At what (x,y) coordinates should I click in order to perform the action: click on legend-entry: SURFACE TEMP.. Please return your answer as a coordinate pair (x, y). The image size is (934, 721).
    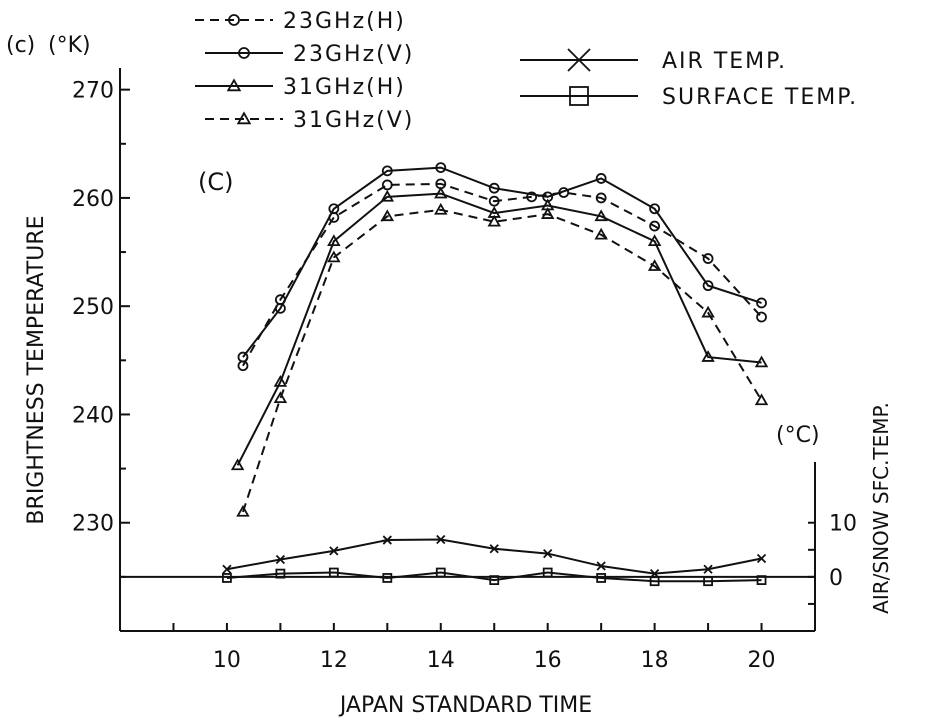
    Looking at the image, I should click on (689, 97).